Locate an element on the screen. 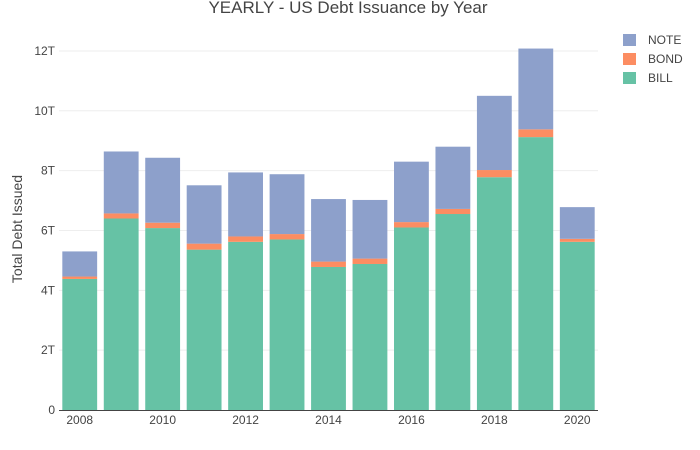  bar-note-2010 is located at coordinates (163, 190).